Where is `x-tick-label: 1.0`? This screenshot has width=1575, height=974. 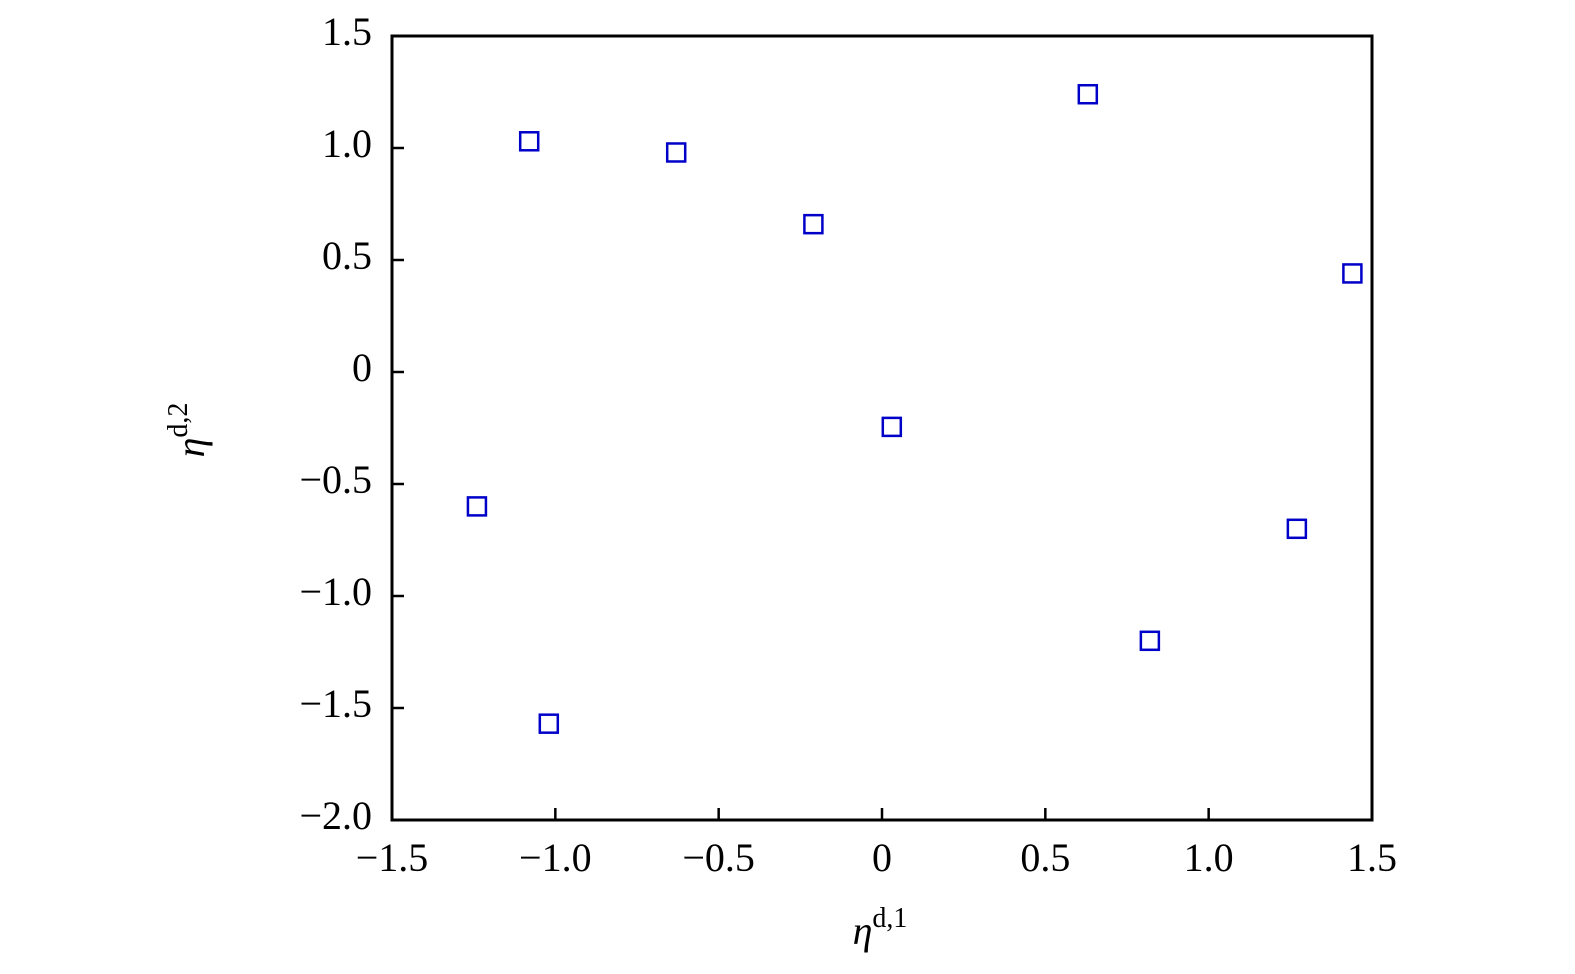 x-tick-label: 1.0 is located at coordinates (1209, 857).